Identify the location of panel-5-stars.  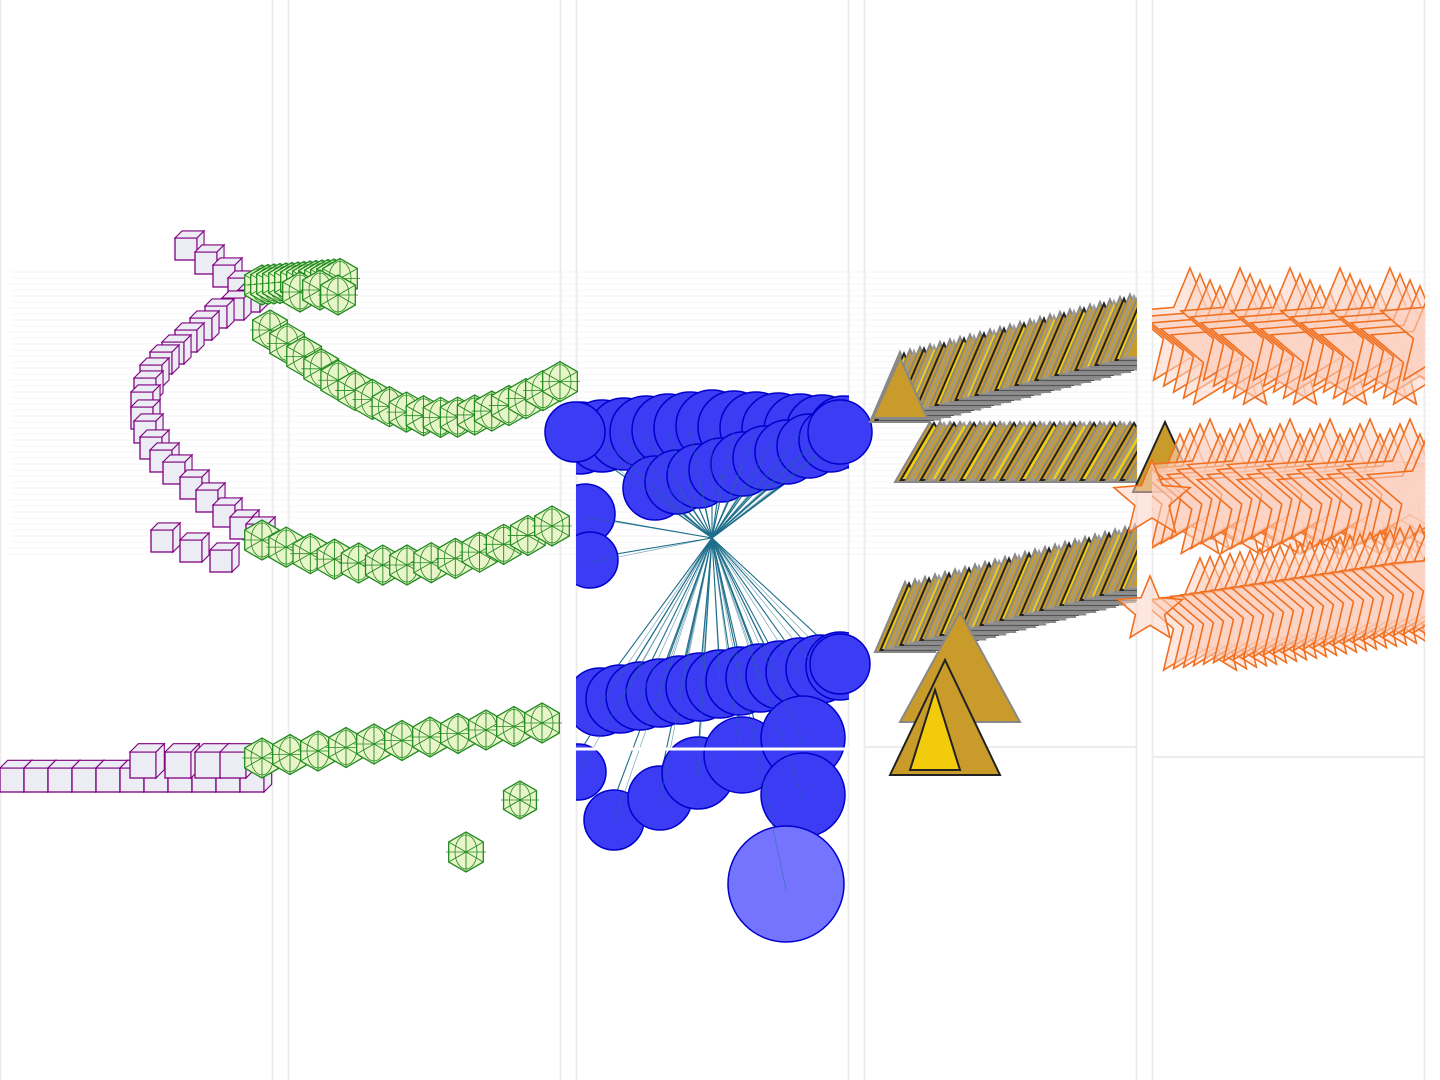
(1288, 468).